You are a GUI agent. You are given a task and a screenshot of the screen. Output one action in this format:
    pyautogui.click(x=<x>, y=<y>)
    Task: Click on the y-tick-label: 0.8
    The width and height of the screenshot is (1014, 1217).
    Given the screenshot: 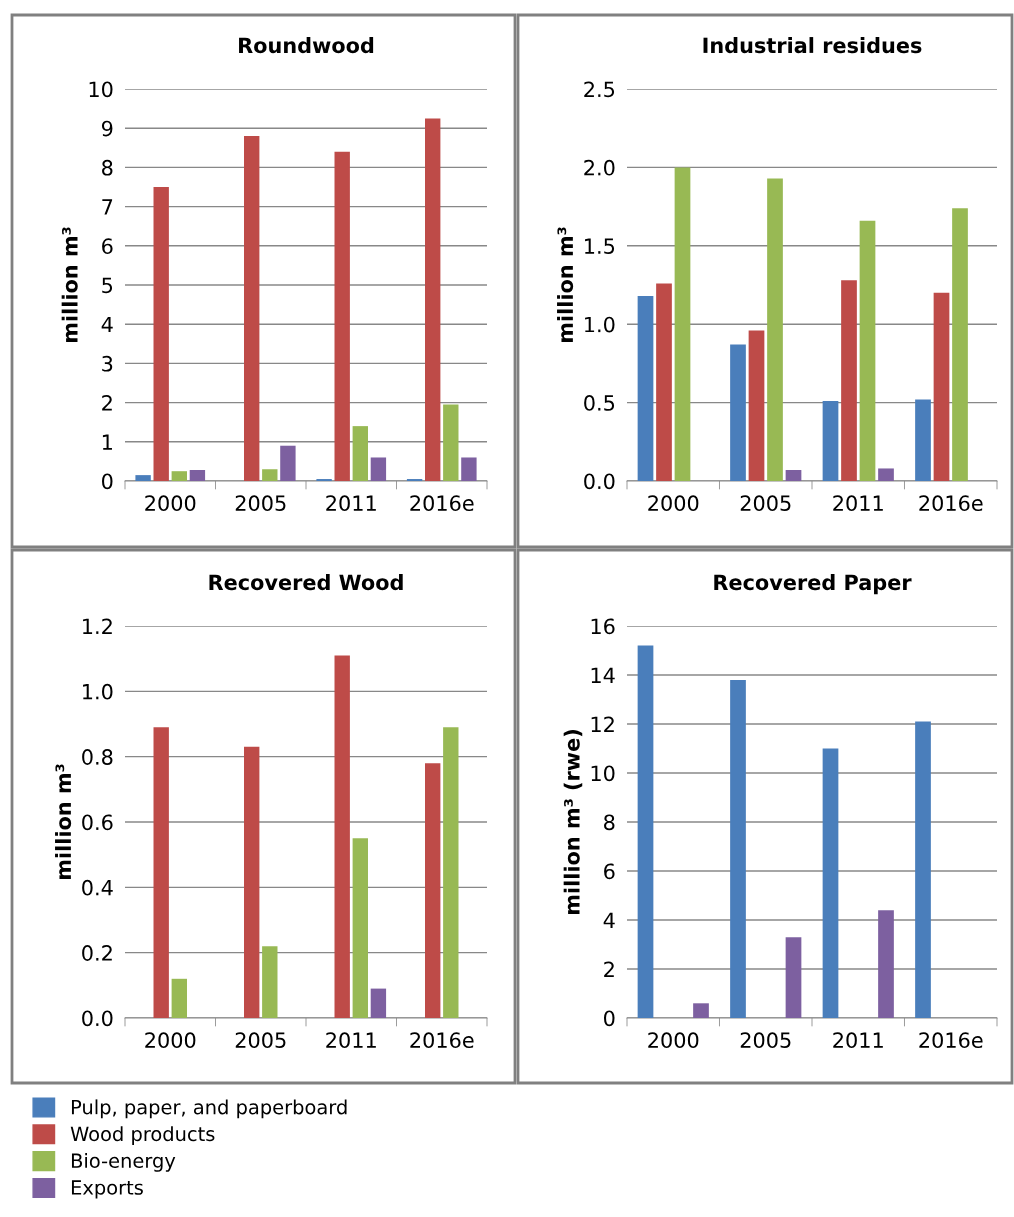 What is the action you would take?
    pyautogui.click(x=97, y=757)
    